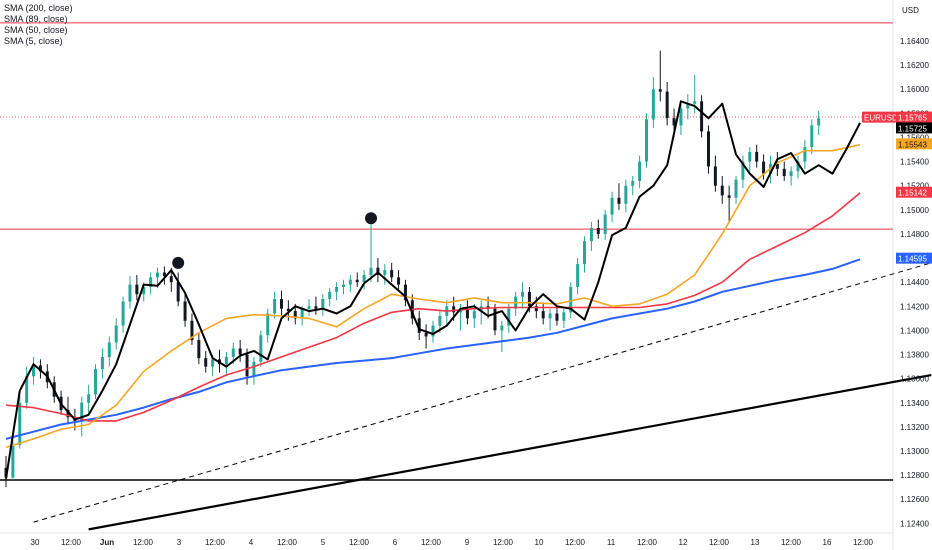  What do you see at coordinates (36, 19) in the screenshot?
I see `legend-sma89: SMA (89, close)` at bounding box center [36, 19].